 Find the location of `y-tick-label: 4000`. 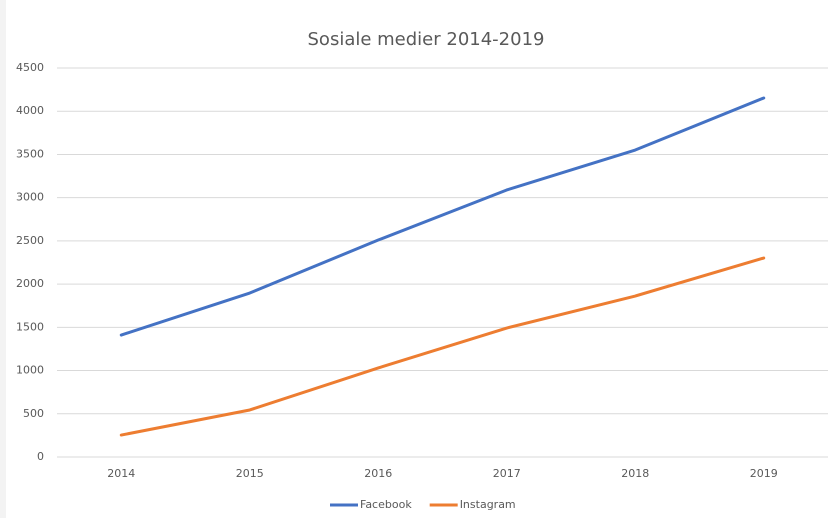

y-tick-label: 4000 is located at coordinates (30, 110).